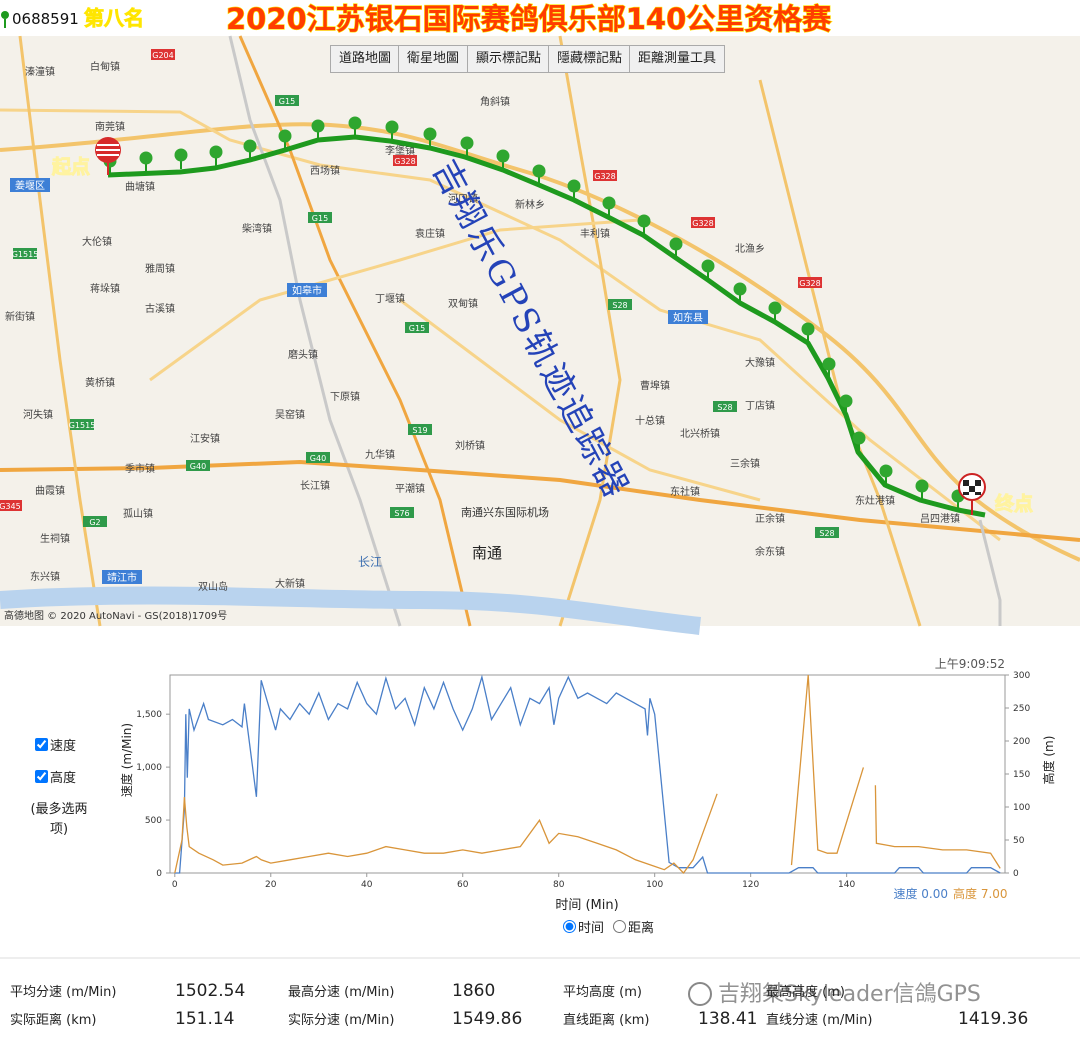 Image resolution: width=1080 pixels, height=1046 pixels. I want to click on y2-tick-label: 250, so click(1021, 709).